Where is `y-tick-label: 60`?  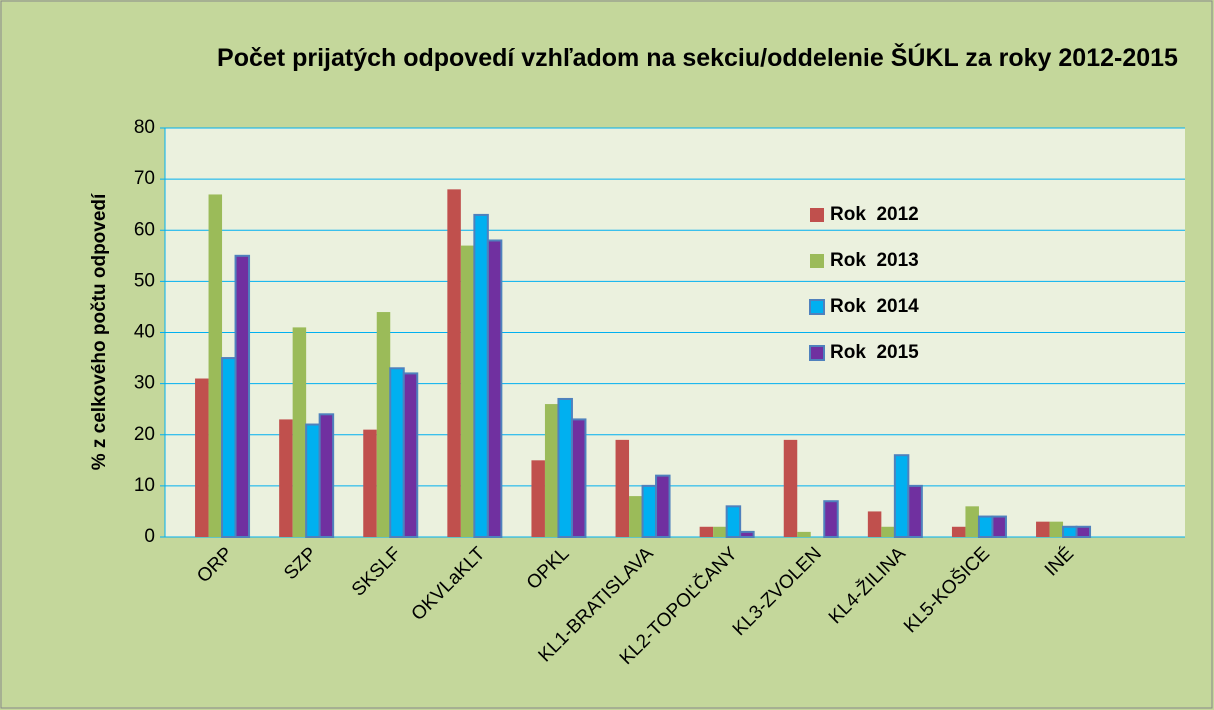 y-tick-label: 60 is located at coordinates (144, 229).